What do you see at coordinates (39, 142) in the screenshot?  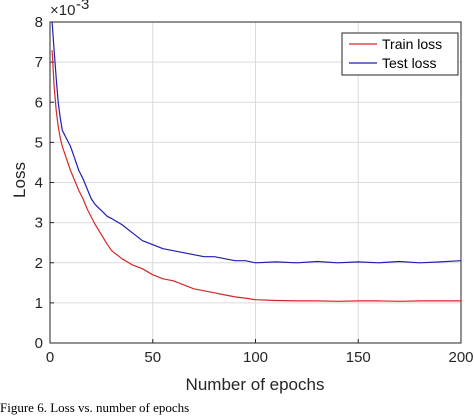 I see `y-tick-label: 5` at bounding box center [39, 142].